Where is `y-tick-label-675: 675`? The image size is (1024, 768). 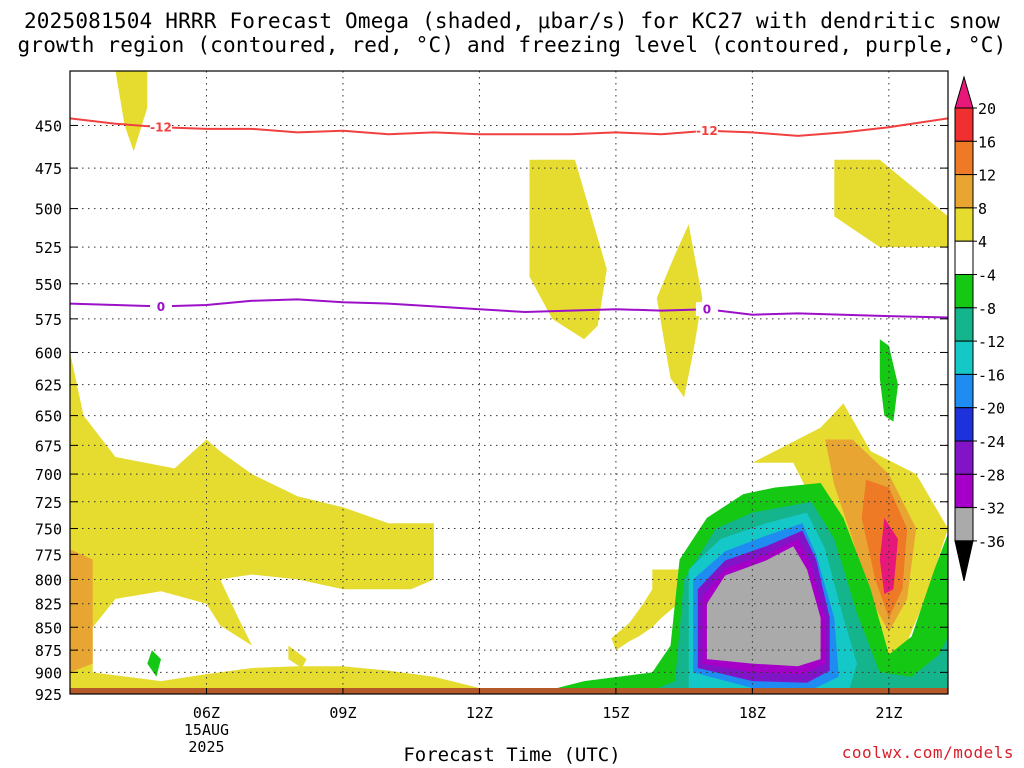 y-tick-label-675: 675 is located at coordinates (48, 446).